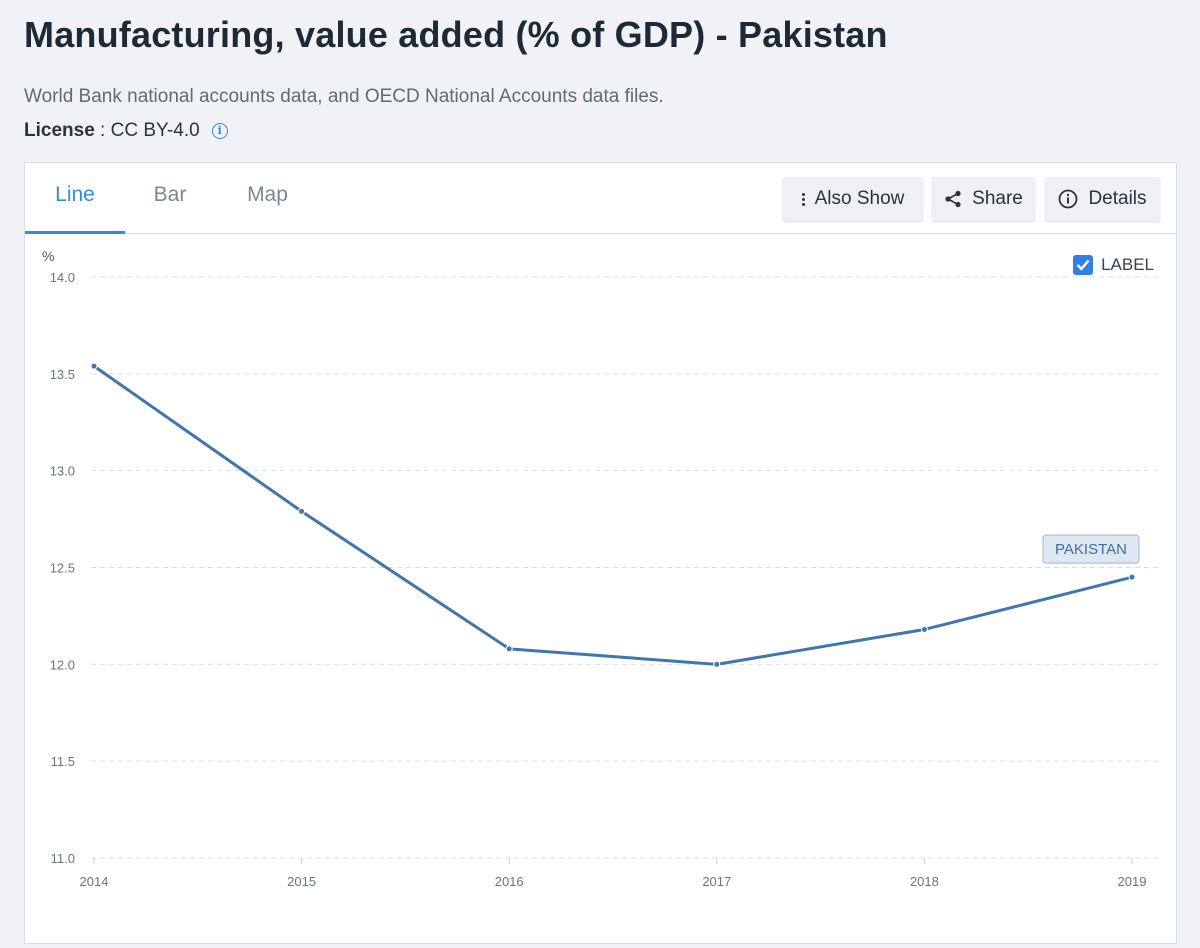 Image resolution: width=1200 pixels, height=948 pixels. What do you see at coordinates (803, 199) in the screenshot?
I see `more-vertical-icon` at bounding box center [803, 199].